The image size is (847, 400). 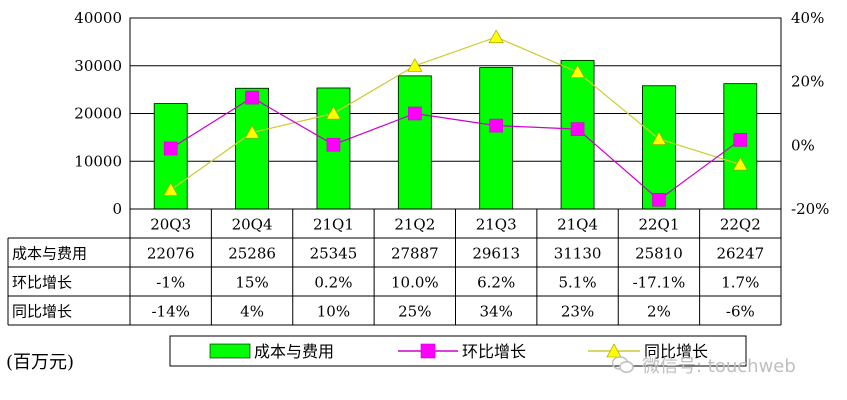 What do you see at coordinates (496, 312) in the screenshot?
I see `table-cell: 34%` at bounding box center [496, 312].